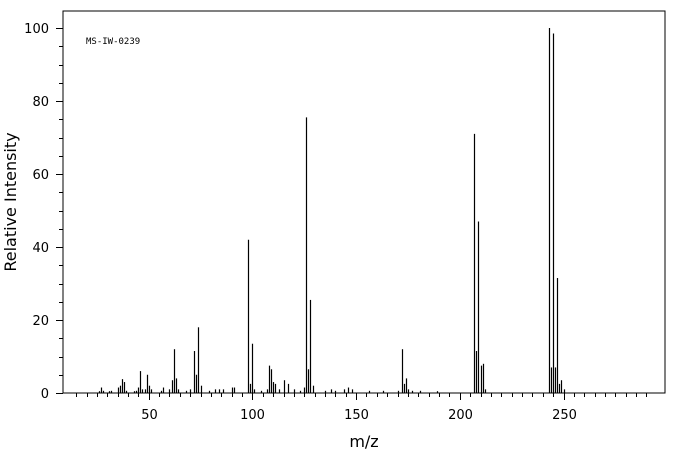 Image resolution: width=676 pixels, height=455 pixels. Describe the element at coordinates (460, 415) in the screenshot. I see `x-tick-label: 200` at that location.